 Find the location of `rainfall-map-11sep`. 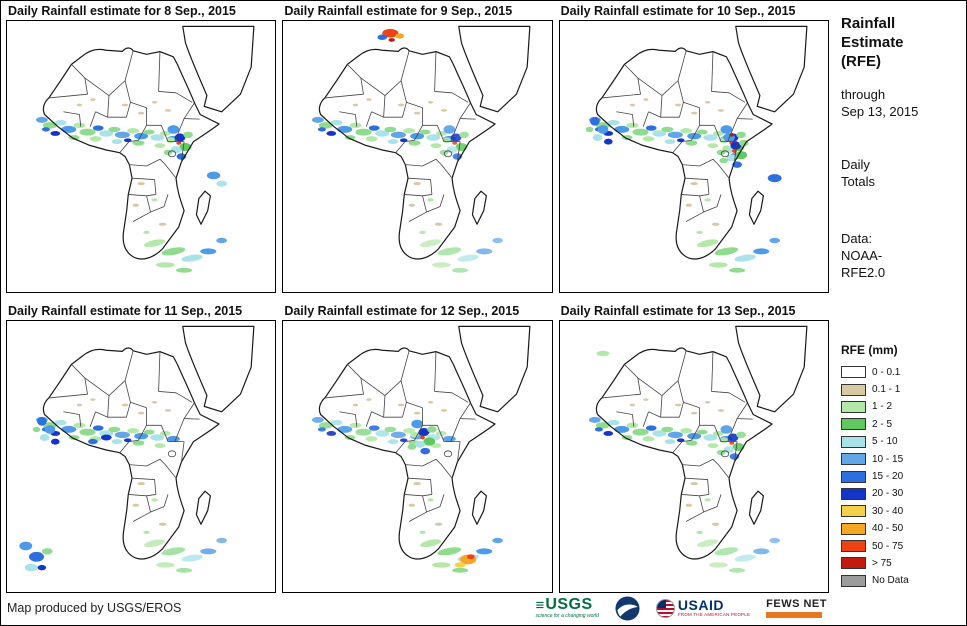

rainfall-map-11sep is located at coordinates (141, 456).